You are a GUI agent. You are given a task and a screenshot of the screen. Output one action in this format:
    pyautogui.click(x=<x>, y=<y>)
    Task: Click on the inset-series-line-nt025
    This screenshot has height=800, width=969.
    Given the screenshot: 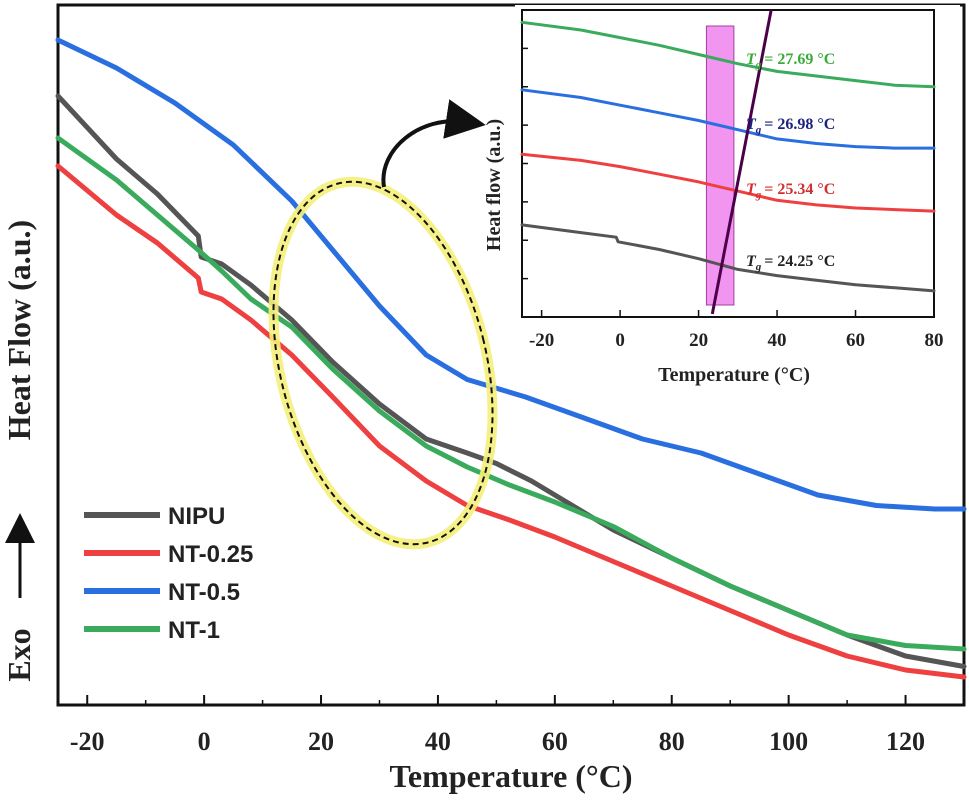 What is the action you would take?
    pyautogui.click(x=728, y=182)
    